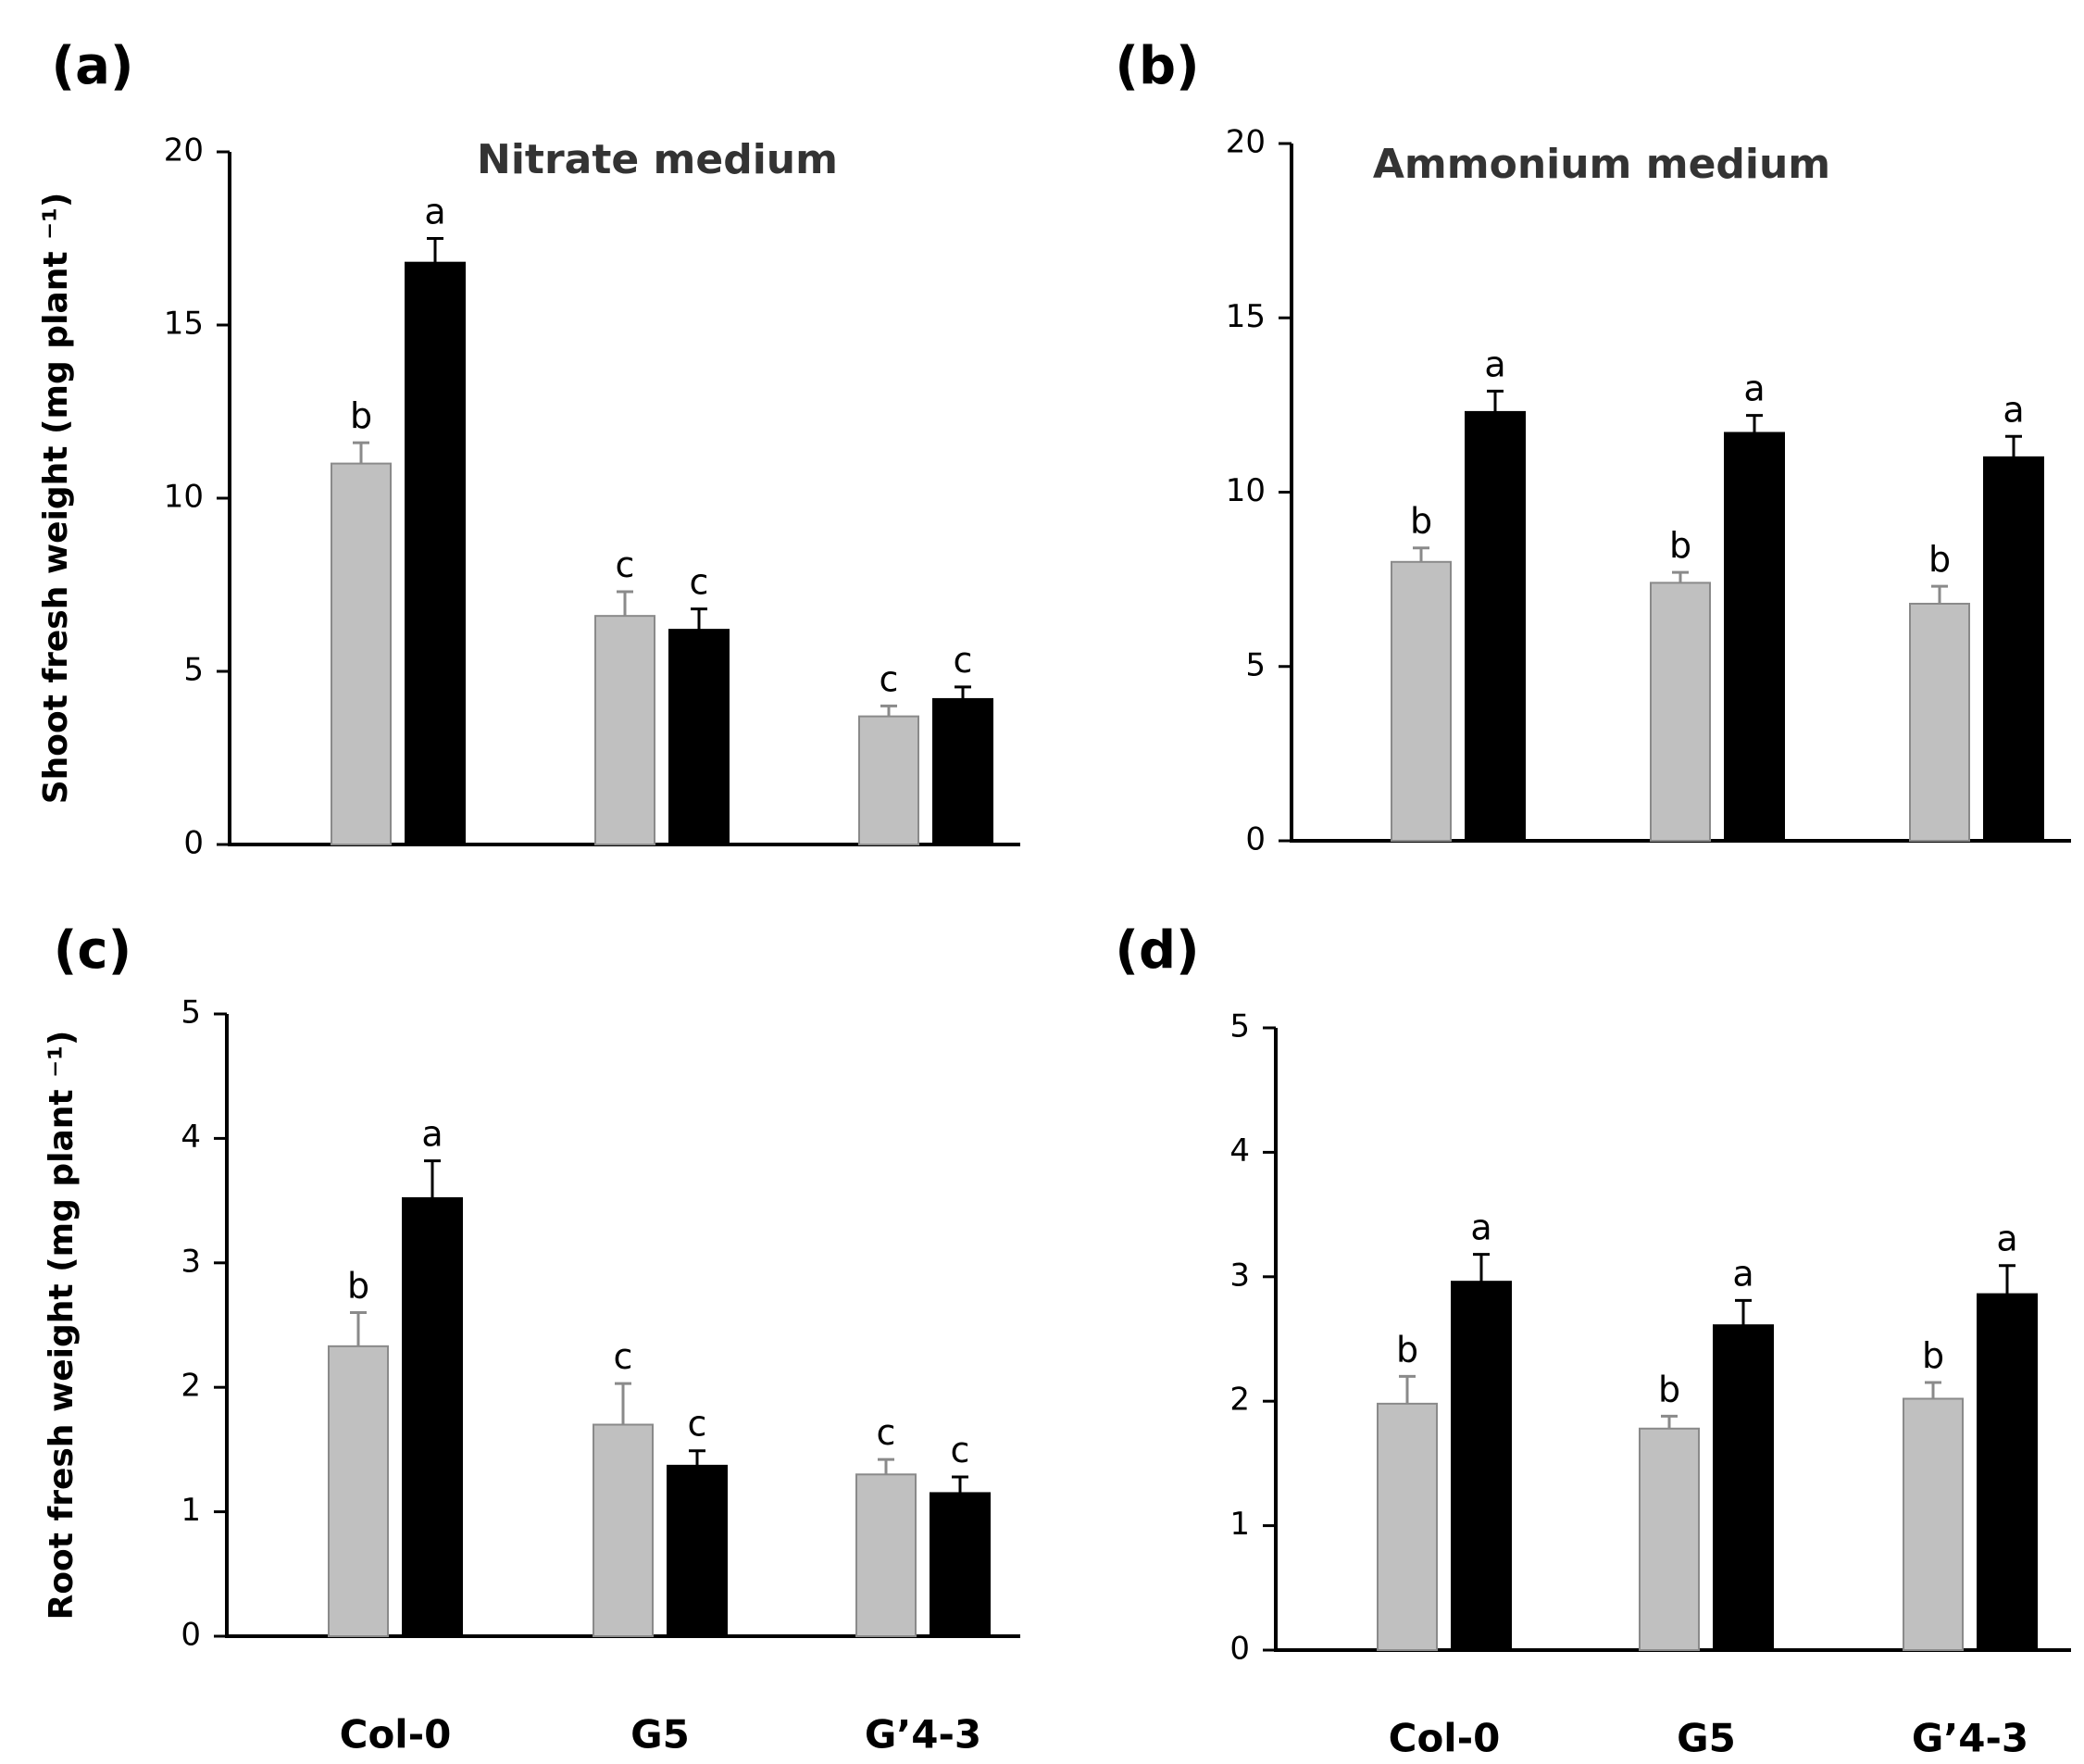 The image size is (2084, 1764). Describe the element at coordinates (1157, 66) in the screenshot. I see `panel-label: (b)` at that location.